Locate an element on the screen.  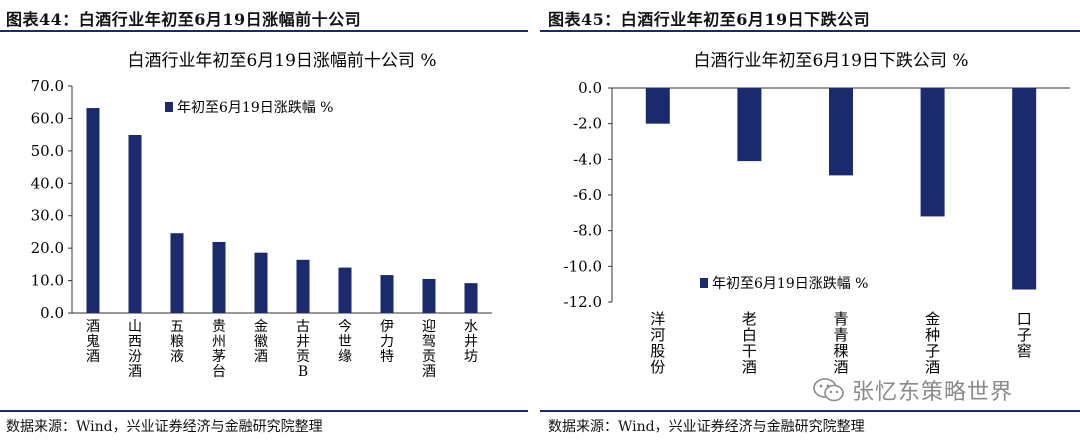
x-tick-label: 迎驾贡酒 is located at coordinates (429, 349).